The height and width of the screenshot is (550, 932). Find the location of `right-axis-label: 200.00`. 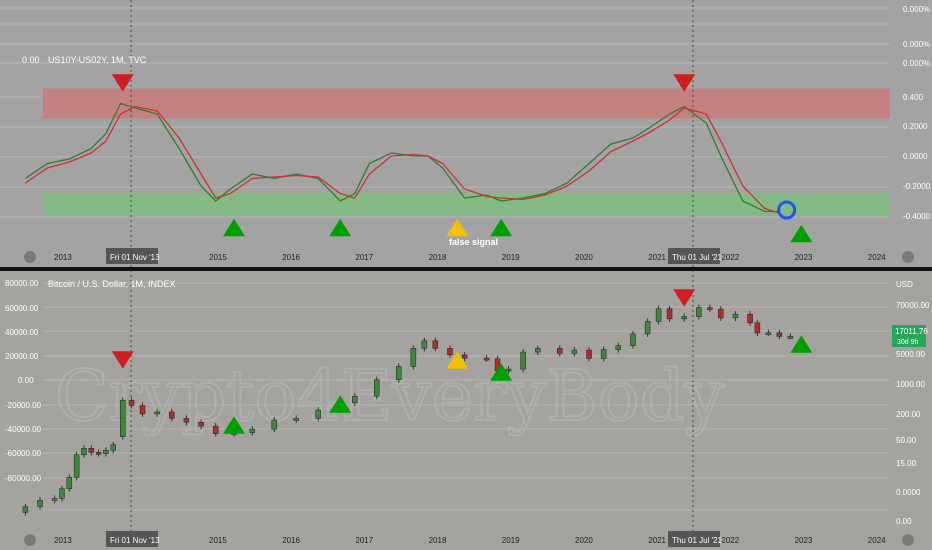

right-axis-label: 200.00 is located at coordinates (908, 414).